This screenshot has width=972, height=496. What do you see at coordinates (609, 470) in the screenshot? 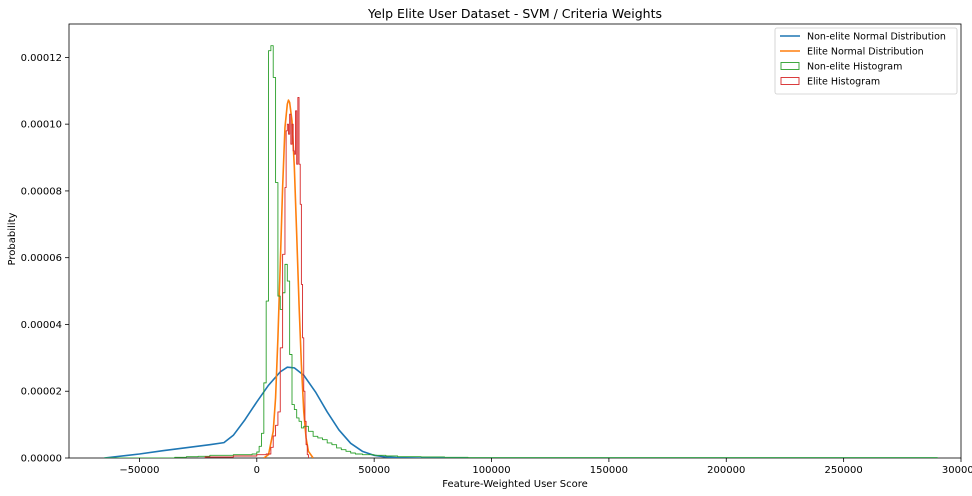
I see `x-tick-label: 150000` at bounding box center [609, 470].